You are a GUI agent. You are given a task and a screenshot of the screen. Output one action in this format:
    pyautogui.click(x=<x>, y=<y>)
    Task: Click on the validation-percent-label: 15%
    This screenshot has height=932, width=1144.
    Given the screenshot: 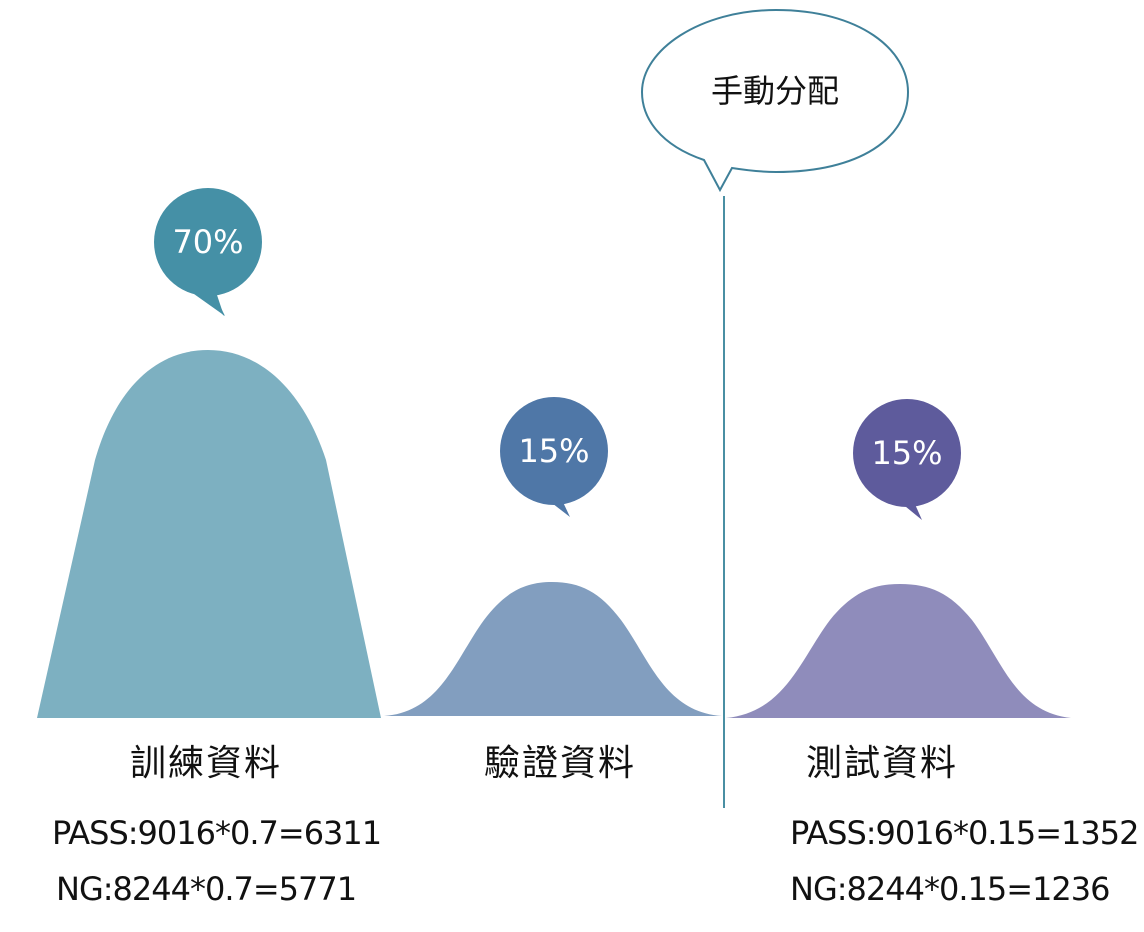 What is the action you would take?
    pyautogui.click(x=553, y=451)
    